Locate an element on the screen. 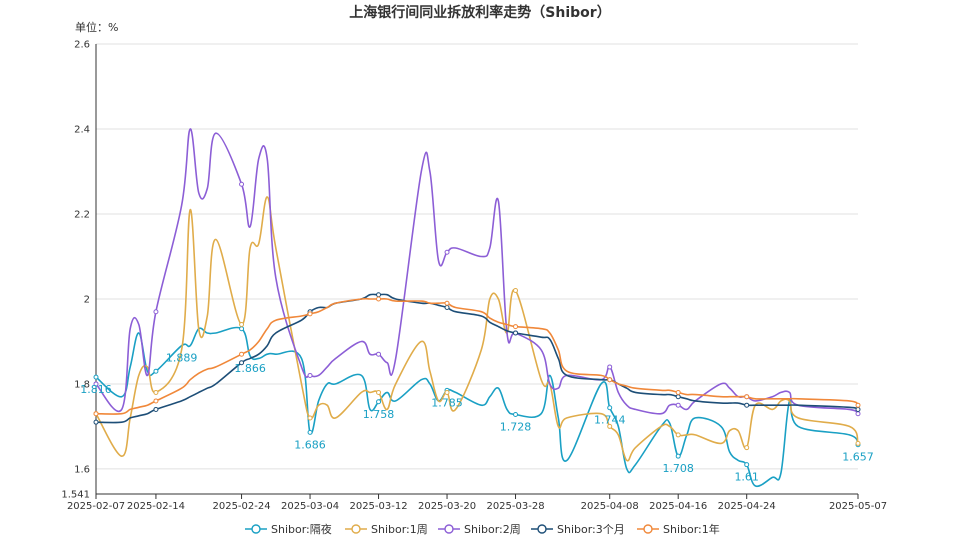  x-tick-label: 2025-03-28 is located at coordinates (515, 506).